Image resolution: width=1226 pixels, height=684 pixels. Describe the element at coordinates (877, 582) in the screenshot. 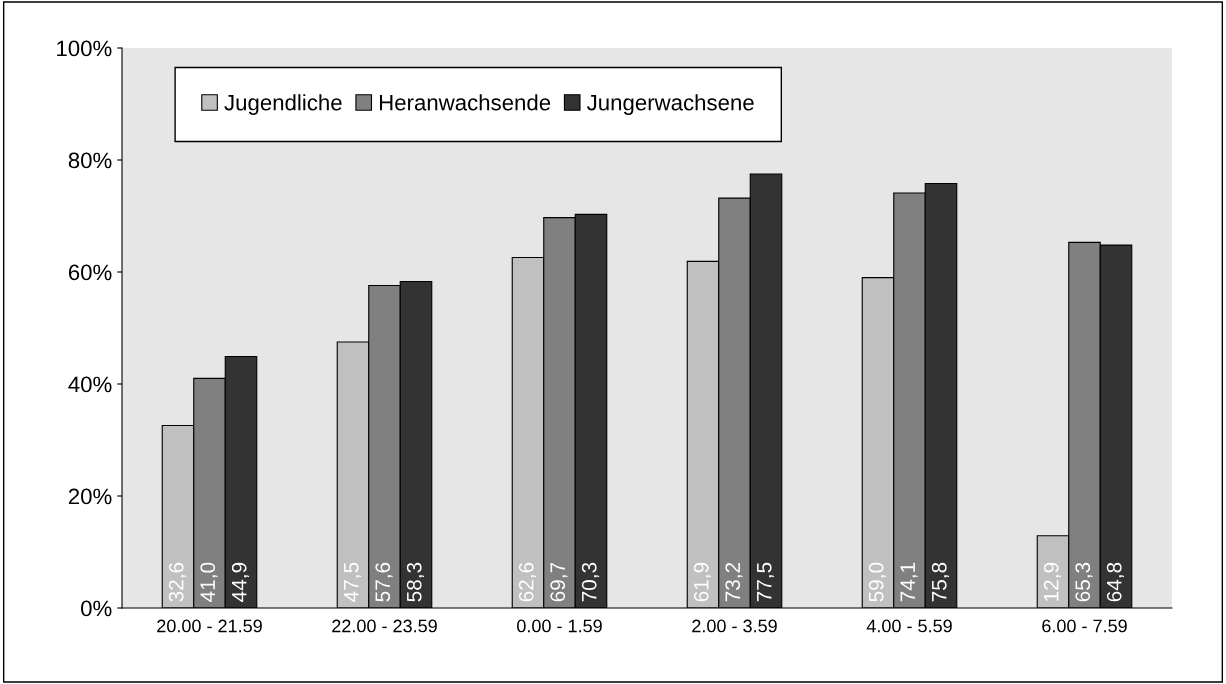

I see `data-label: 59,0` at that location.